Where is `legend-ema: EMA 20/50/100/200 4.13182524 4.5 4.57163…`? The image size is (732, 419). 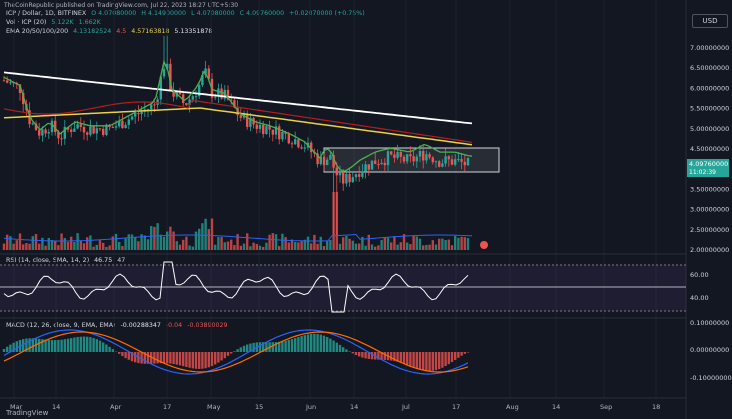 legend-ema: EMA 20/50/100/200 4.13182524 4.5 4.57163… is located at coordinates (110, 31).